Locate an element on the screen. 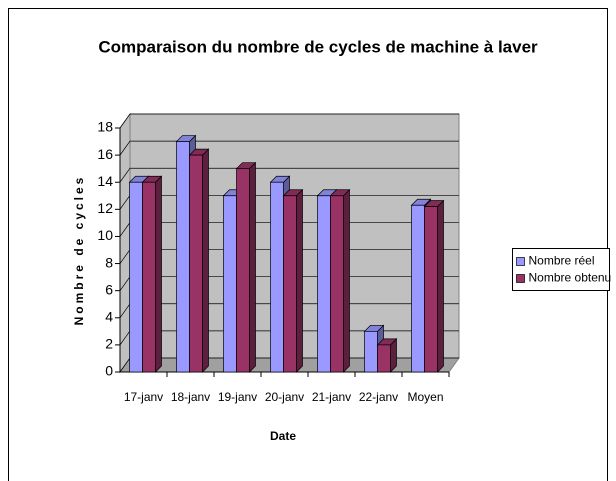 The image size is (616, 481). y-tick-label: 14 is located at coordinates (105, 181).